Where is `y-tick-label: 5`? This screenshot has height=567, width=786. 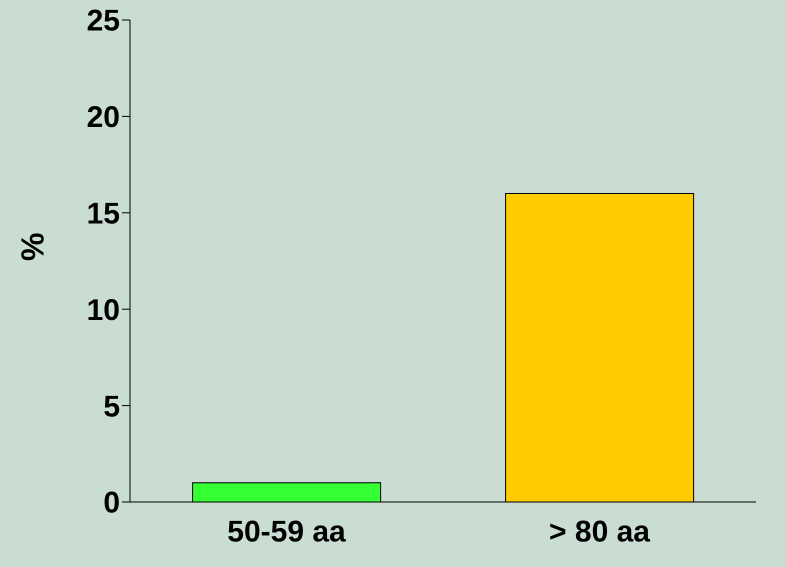 y-tick-label: 5 is located at coordinates (111, 407).